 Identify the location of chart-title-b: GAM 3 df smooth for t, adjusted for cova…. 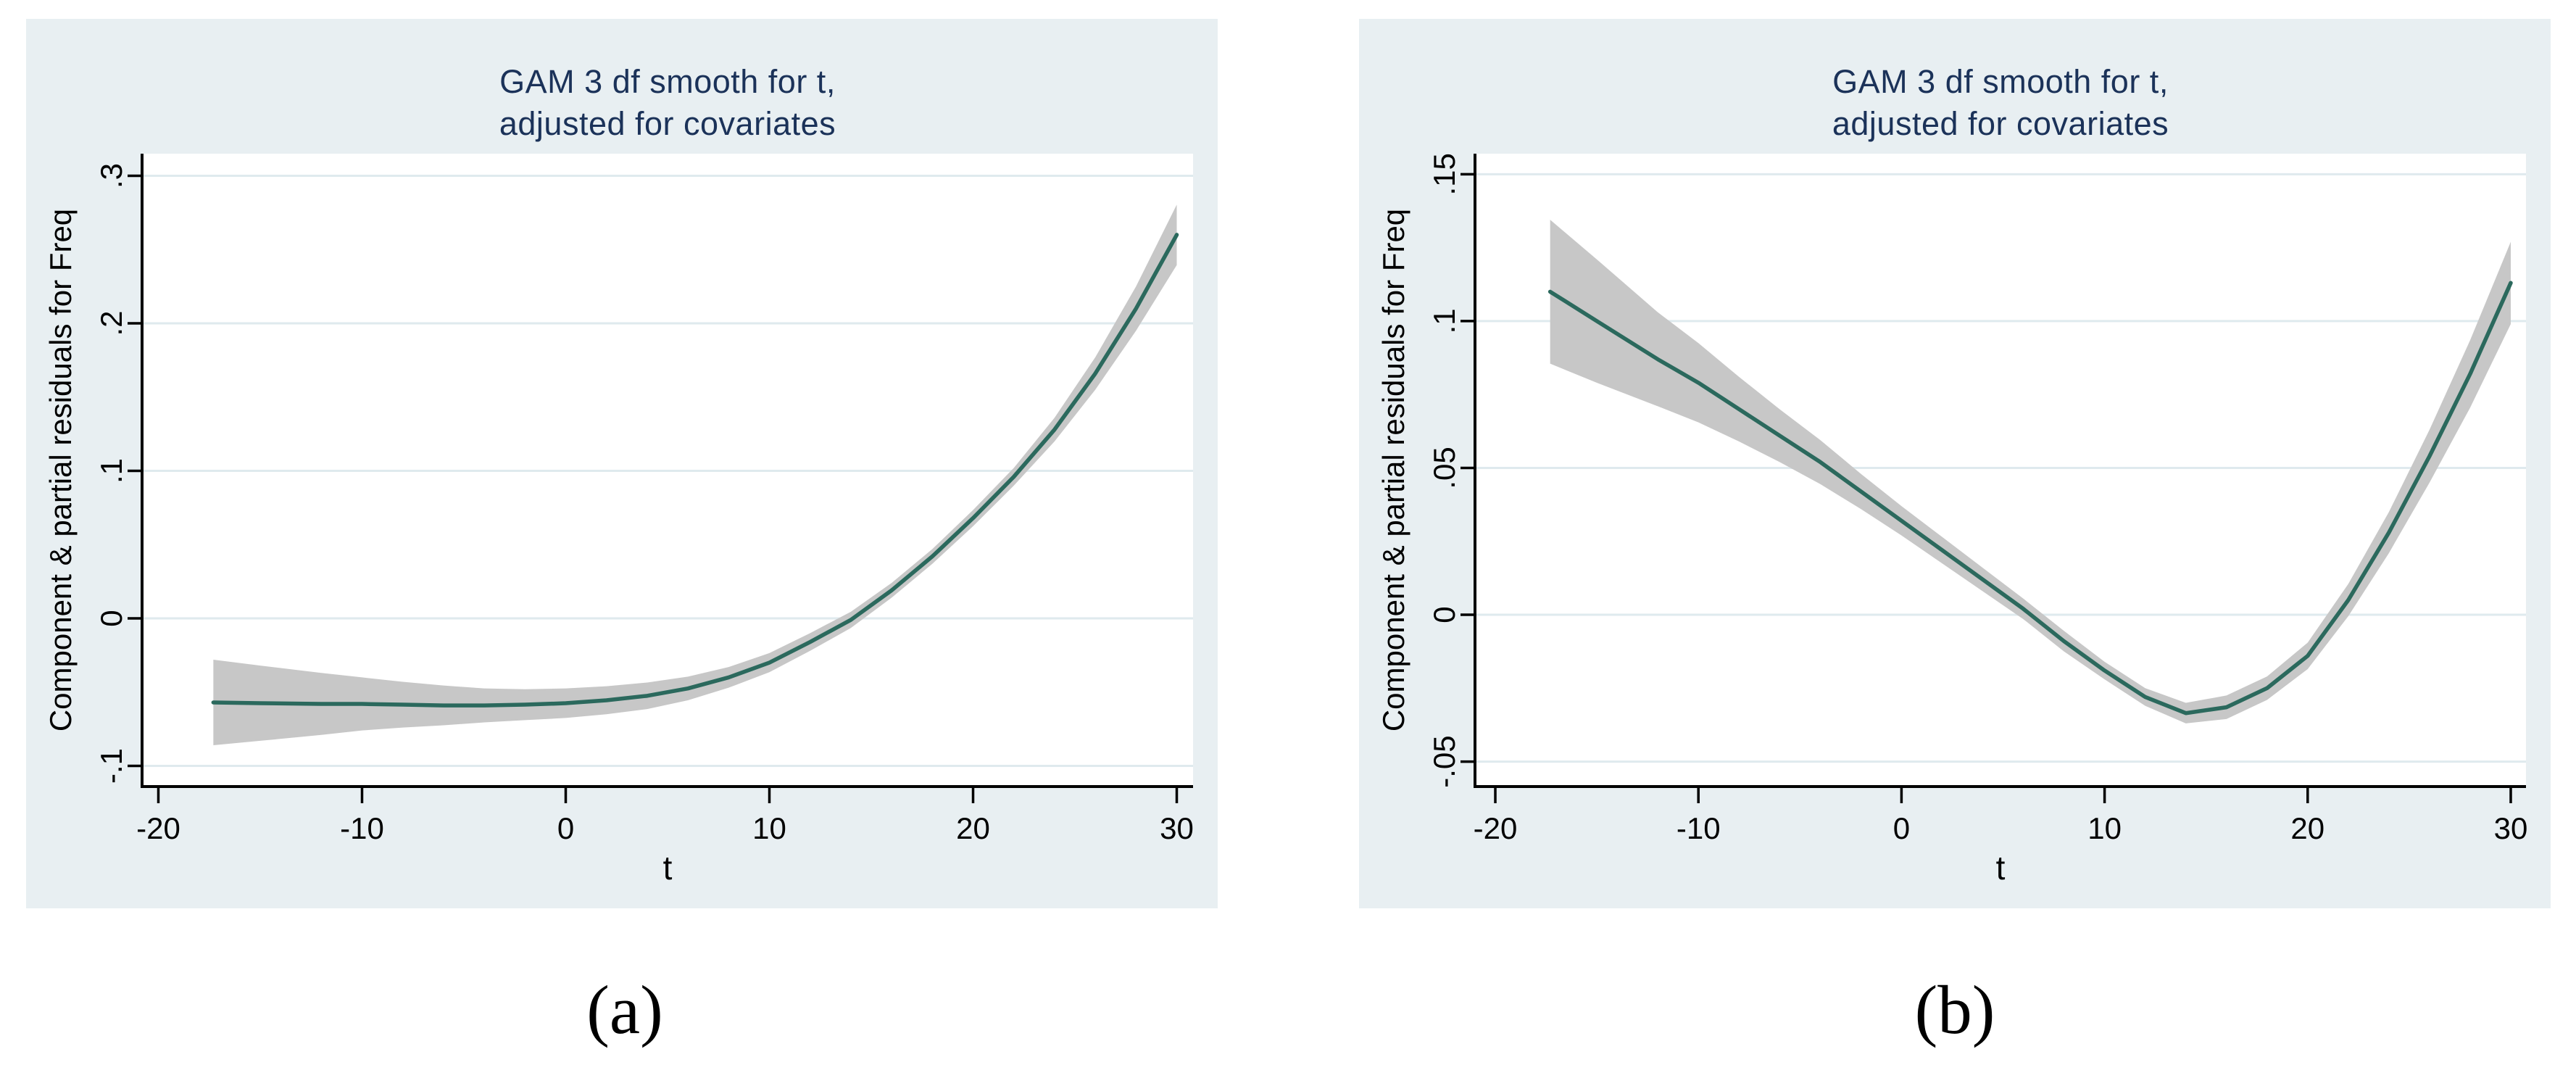
(2000, 103).